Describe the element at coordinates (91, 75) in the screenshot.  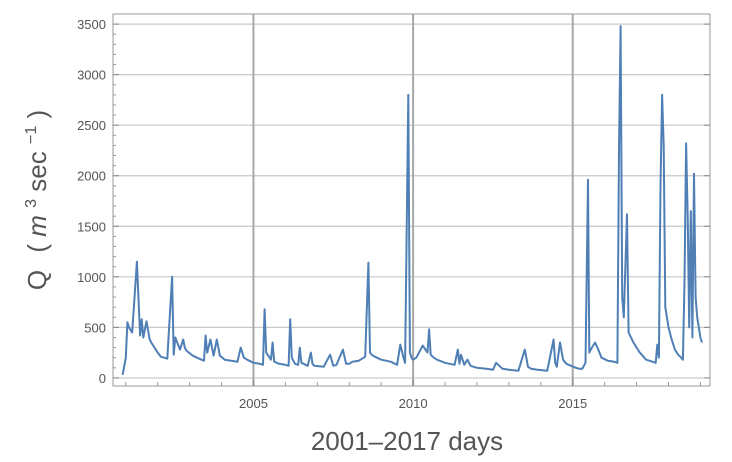
I see `y-tick-label-3000: 3000` at that location.